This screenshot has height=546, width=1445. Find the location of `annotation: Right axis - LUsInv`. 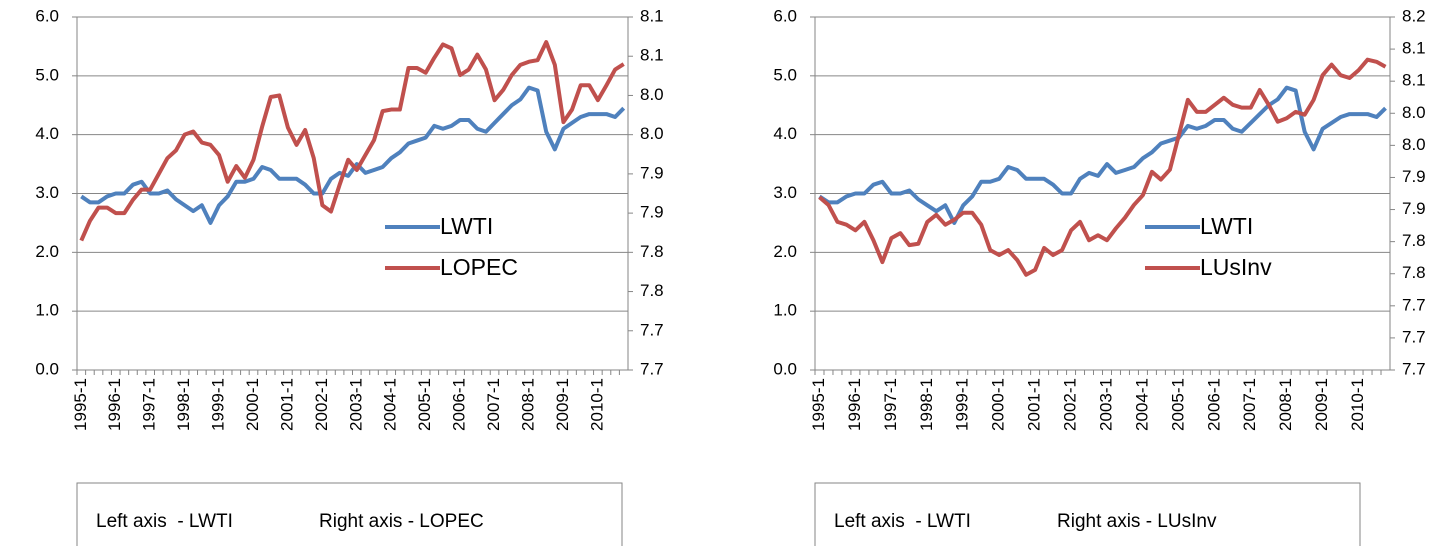

annotation: Right axis - LUsInv is located at coordinates (1137, 521).